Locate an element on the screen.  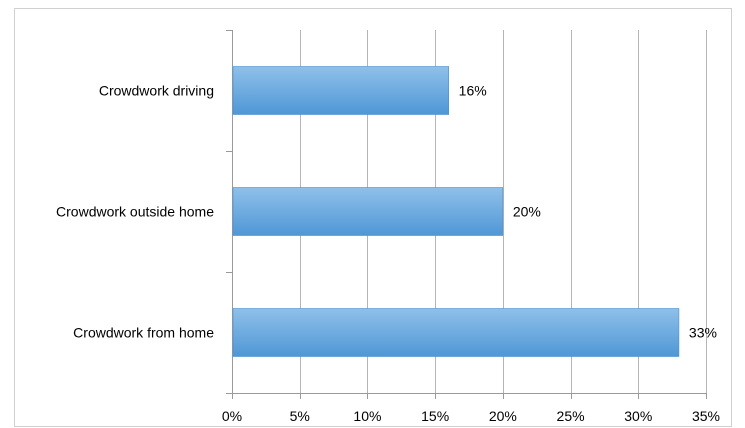
x-tick-label: 5% is located at coordinates (300, 416).